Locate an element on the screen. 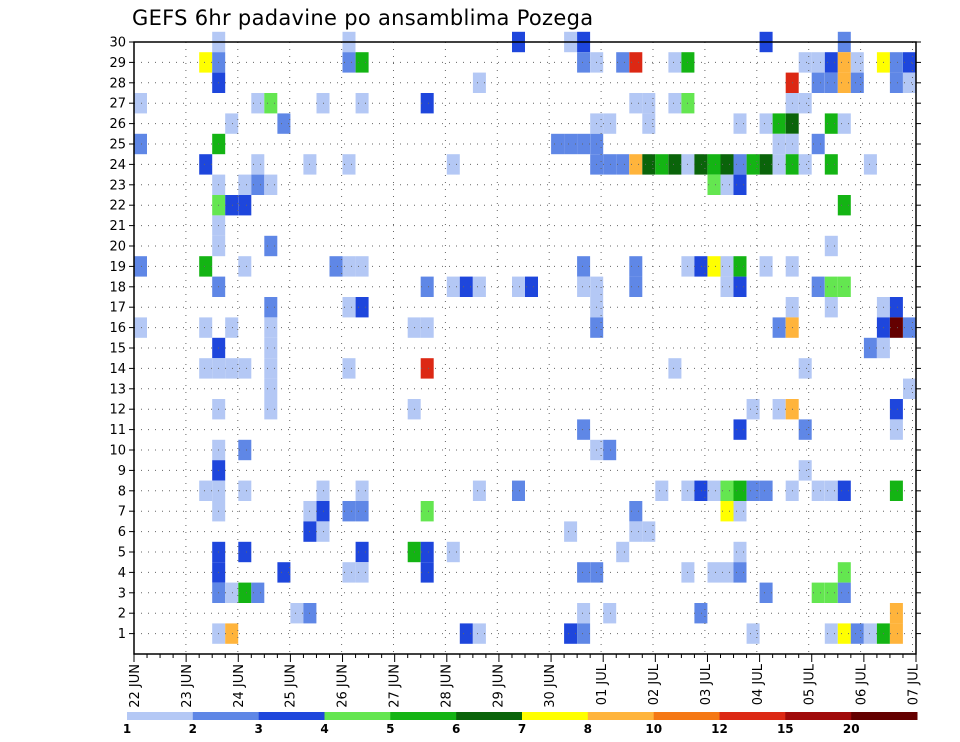 This screenshot has width=960, height=742. xtick-label-12: 04 JUL is located at coordinates (758, 684).